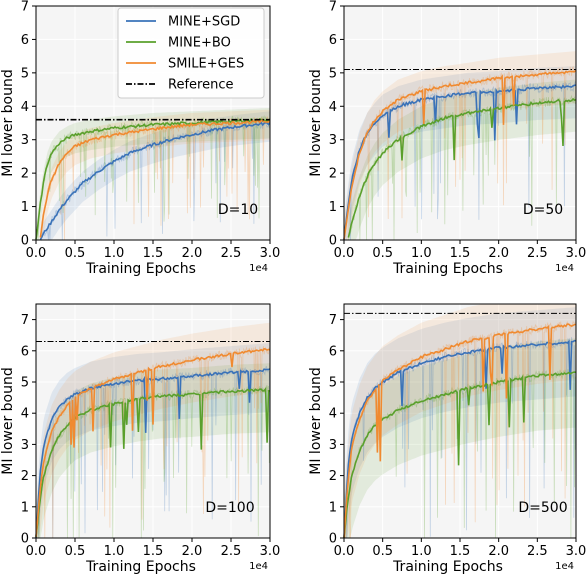  I want to click on y-axis-label-d10: MI lower bound, so click(8, 122).